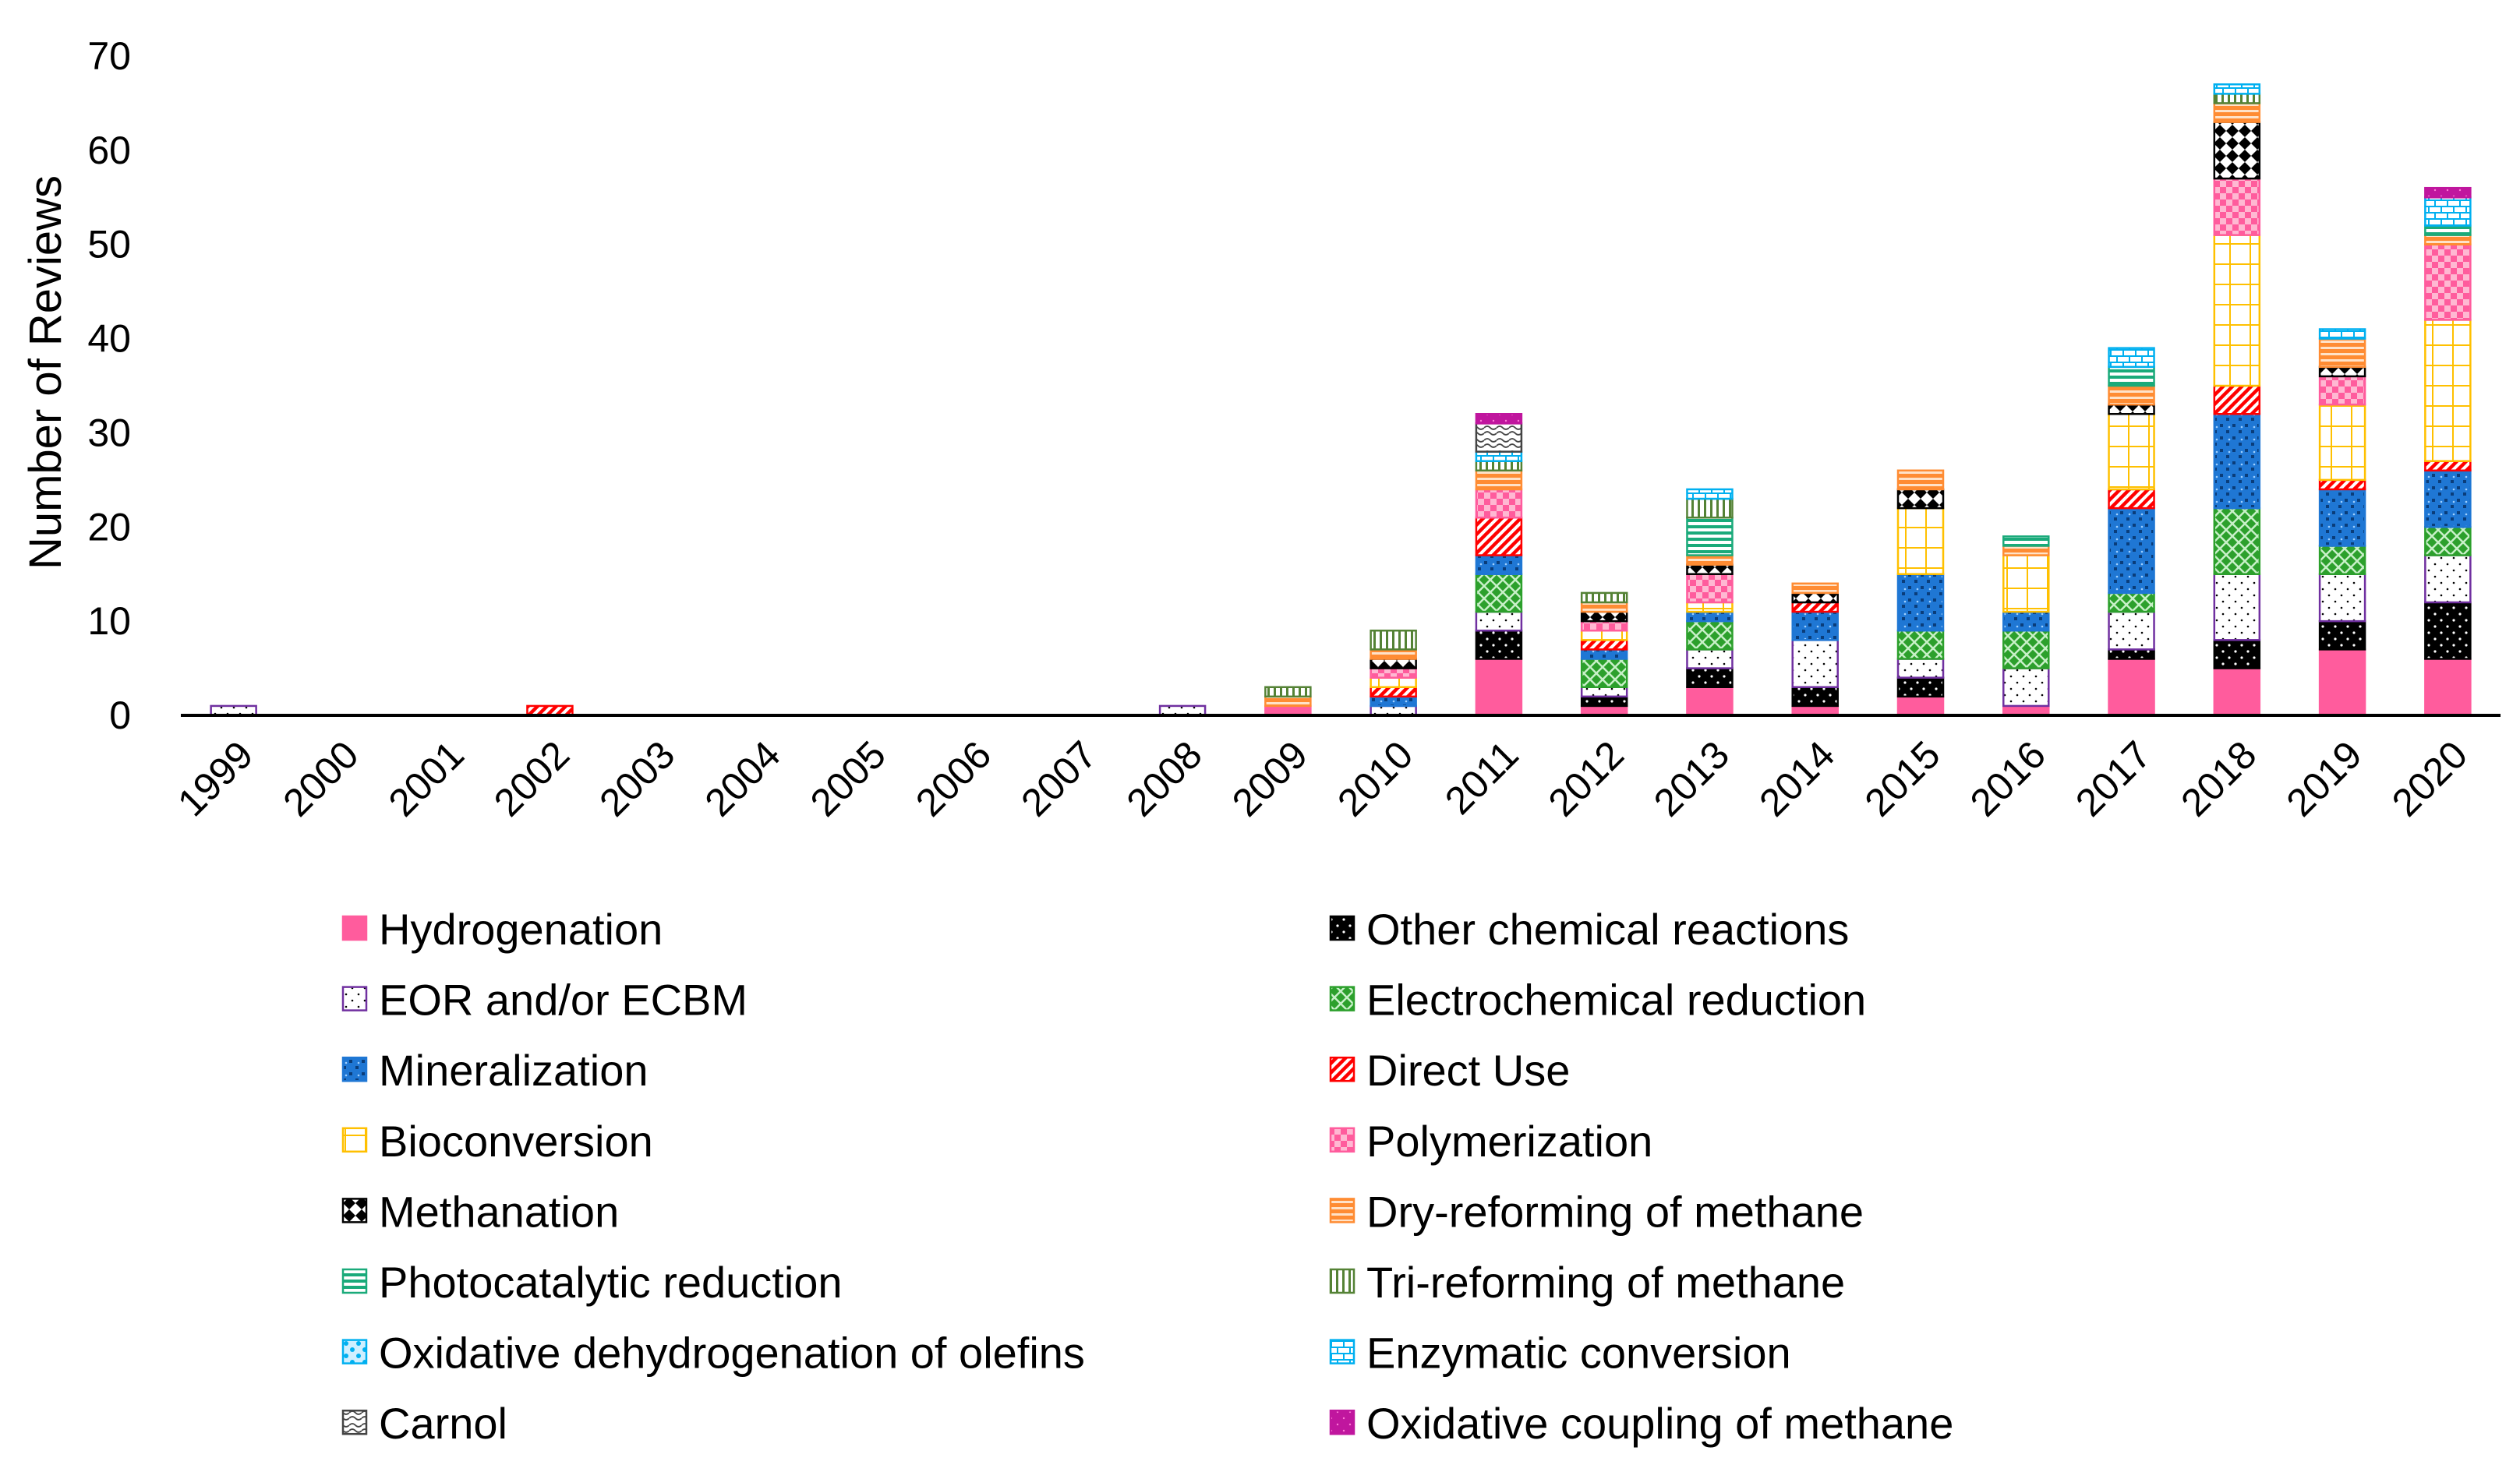 Image resolution: width=2520 pixels, height=1472 pixels. What do you see at coordinates (848, 778) in the screenshot?
I see `x-tick-label: 2005` at bounding box center [848, 778].